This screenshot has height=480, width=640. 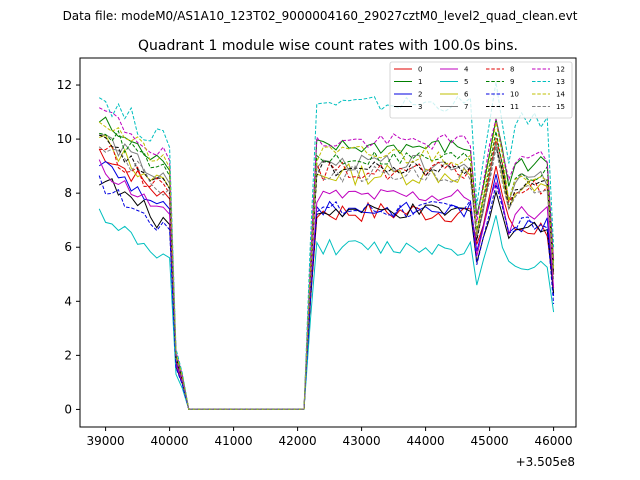 I want to click on y-axis: 0 2 4 6 8 10 12, so click(x=68, y=247).